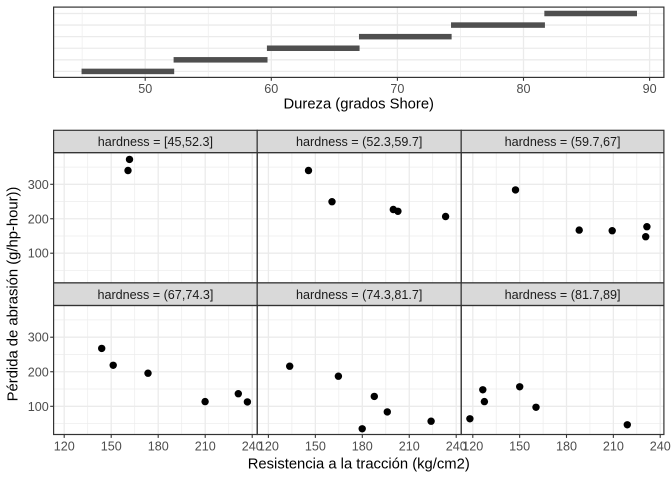  What do you see at coordinates (359, 142) in the screenshot?
I see `svg-text: hardness = (52.3,59.7]` at bounding box center [359, 142].